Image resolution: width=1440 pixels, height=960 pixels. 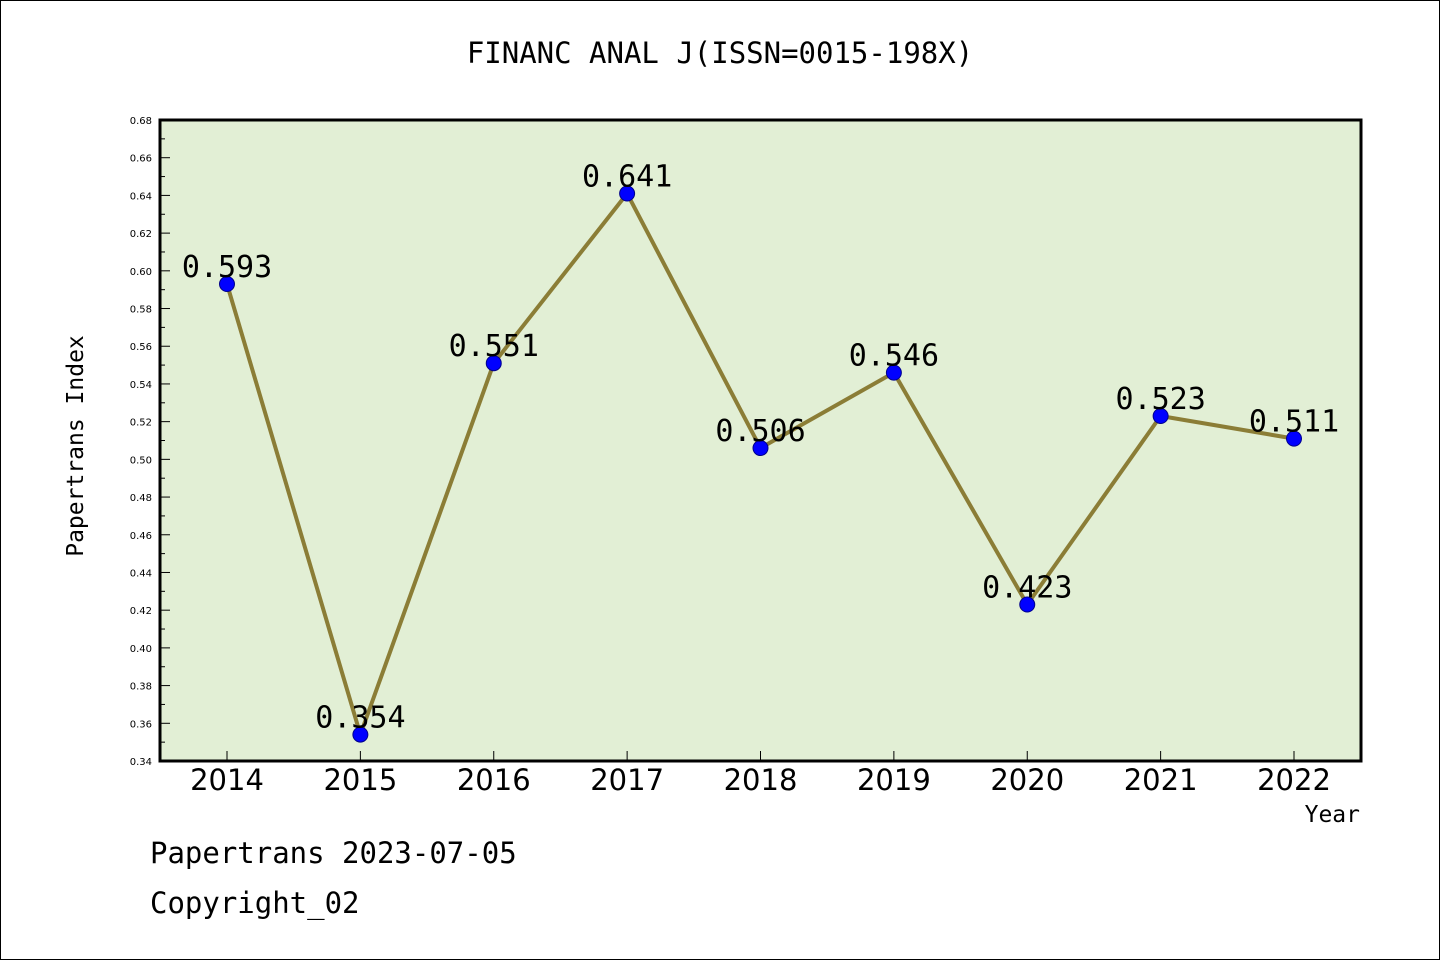 What do you see at coordinates (627, 780) in the screenshot?
I see `x-tick-label: 2017` at bounding box center [627, 780].